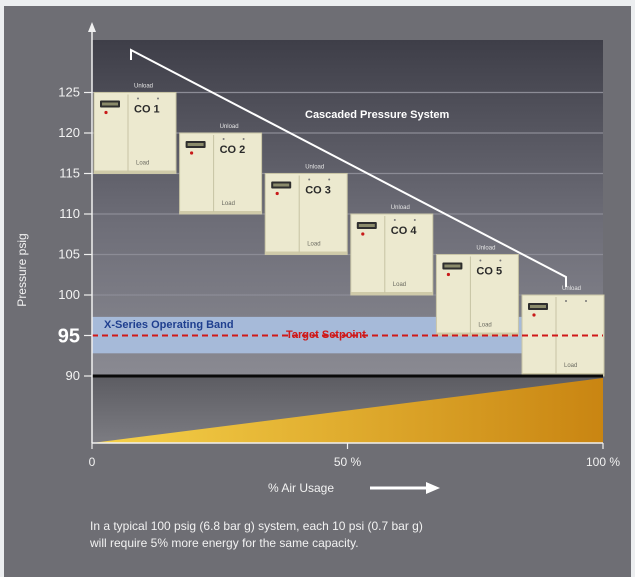  Describe the element at coordinates (69, 92) in the screenshot. I see `y-tick-label: 125` at that location.